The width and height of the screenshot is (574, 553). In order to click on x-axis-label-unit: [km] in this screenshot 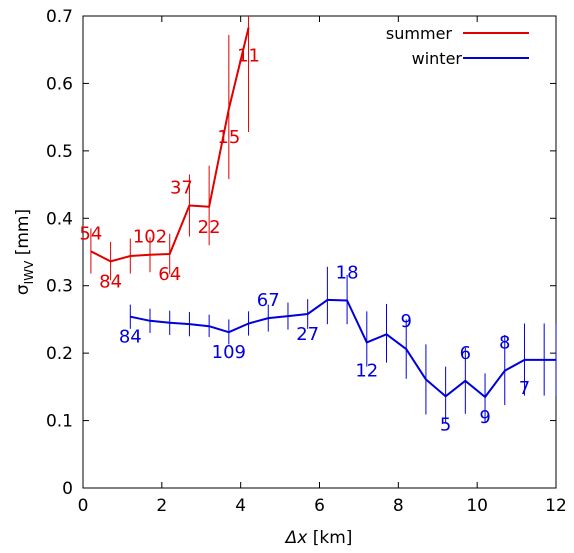, I will do `click(329, 538)`.